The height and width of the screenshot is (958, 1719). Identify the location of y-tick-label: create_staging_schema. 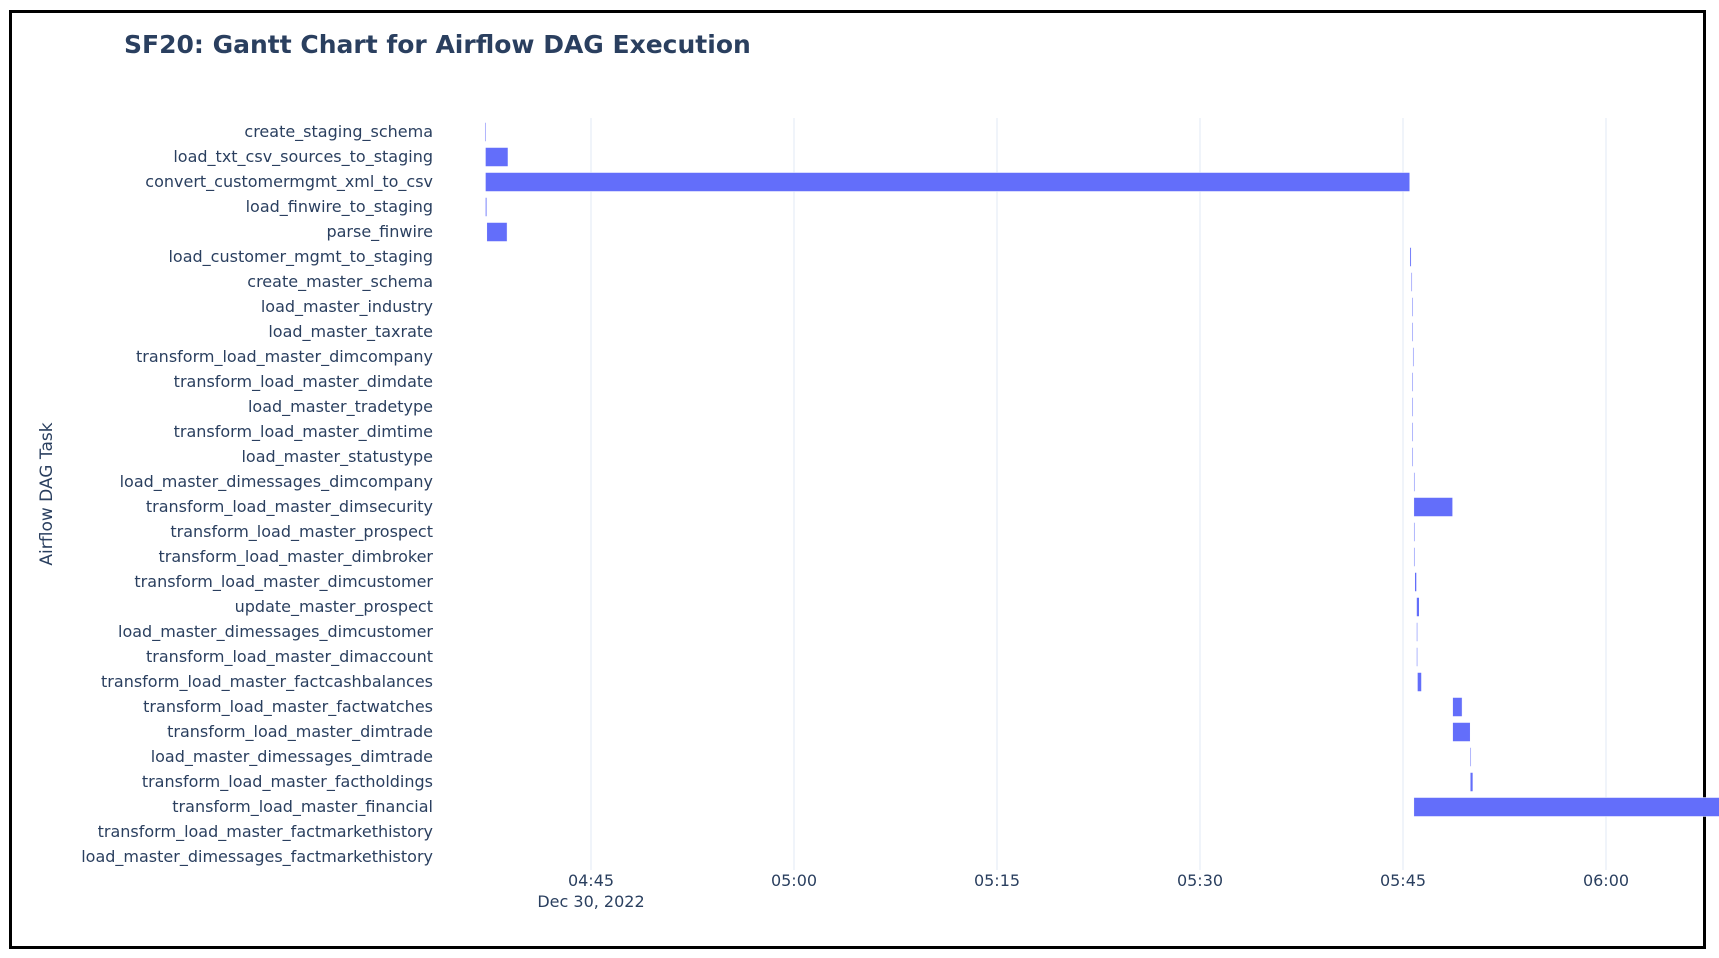
(338, 132).